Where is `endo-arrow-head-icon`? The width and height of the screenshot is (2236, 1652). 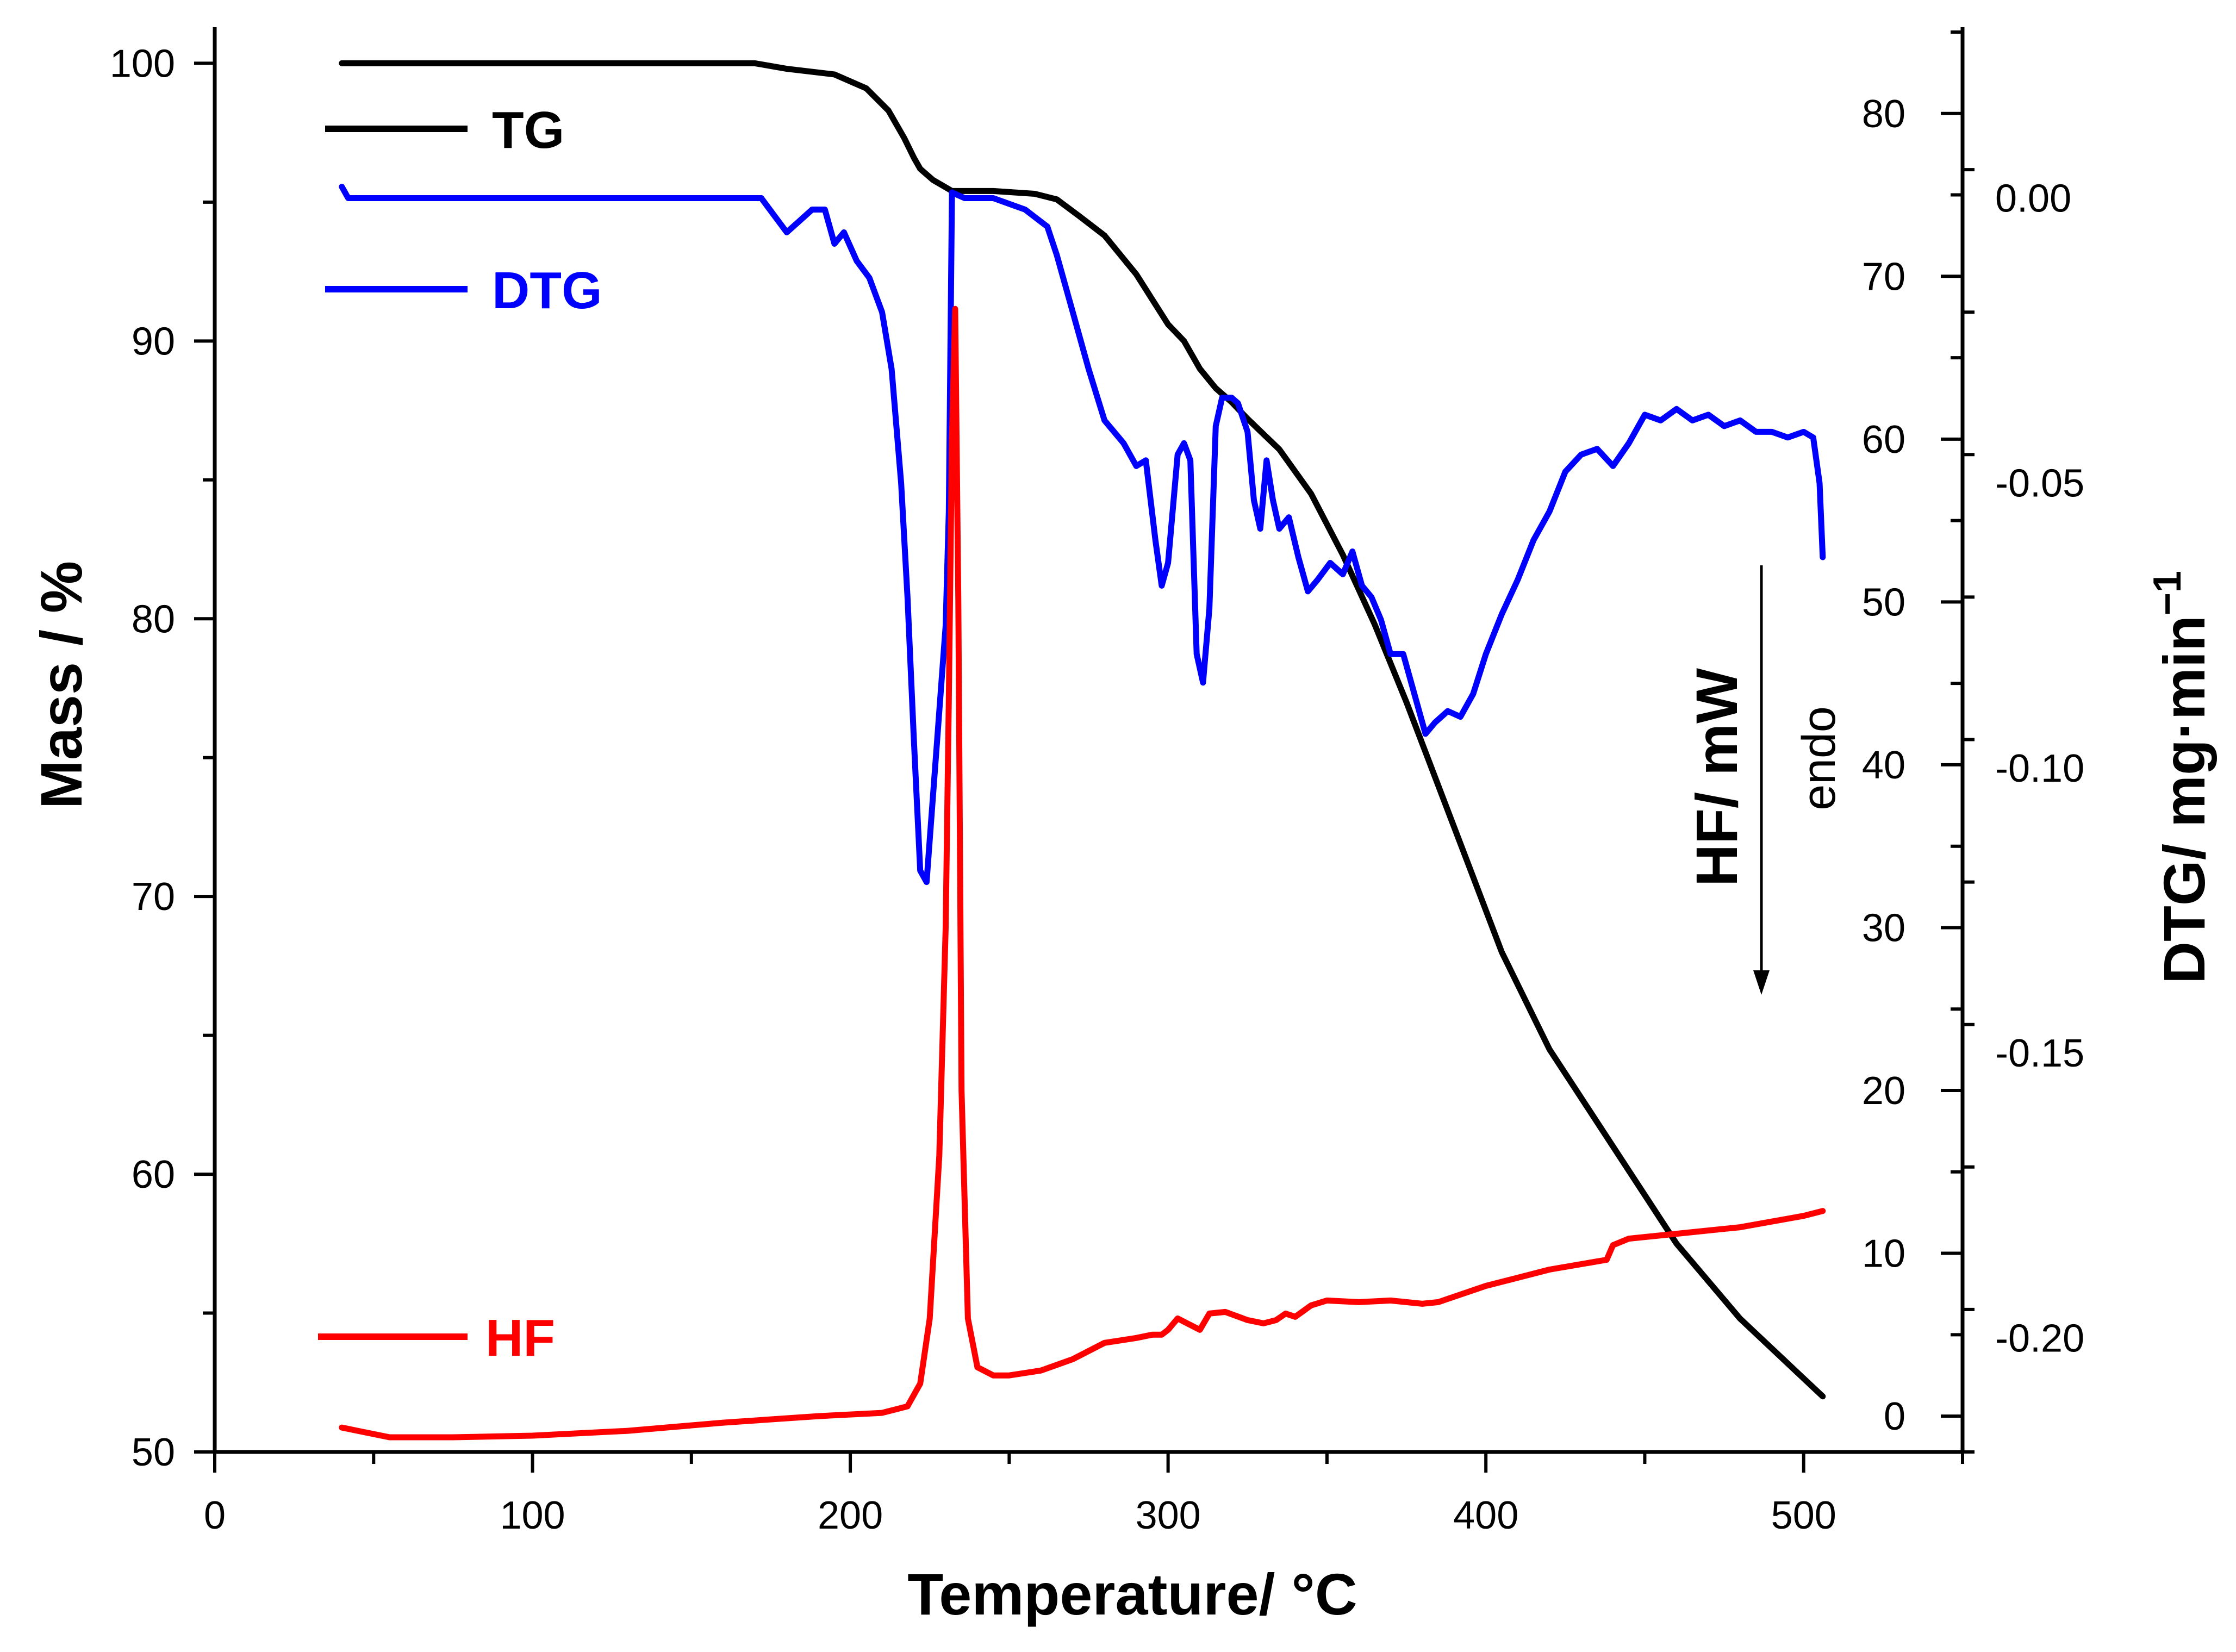
endo-arrow-head-icon is located at coordinates (1761, 982).